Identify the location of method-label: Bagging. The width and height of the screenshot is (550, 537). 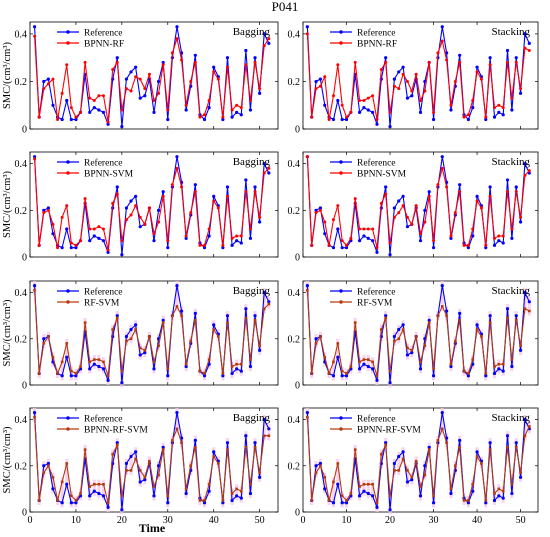
(252, 32).